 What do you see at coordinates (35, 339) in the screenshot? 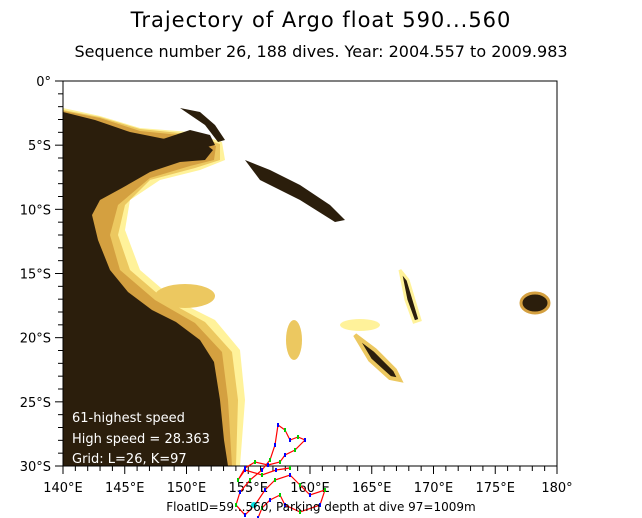
I see `lat-label: 20°S` at bounding box center [35, 339].